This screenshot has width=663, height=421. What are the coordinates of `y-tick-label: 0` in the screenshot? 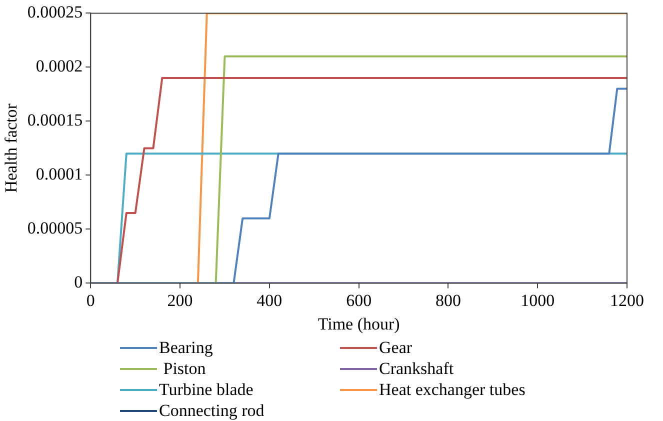 It's located at (78, 282).